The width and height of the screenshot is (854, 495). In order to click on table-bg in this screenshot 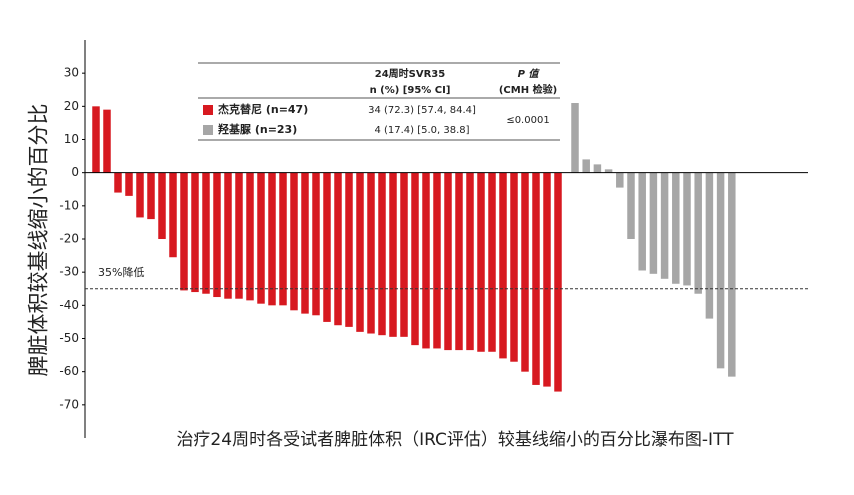, I will do `click(379, 102)`.